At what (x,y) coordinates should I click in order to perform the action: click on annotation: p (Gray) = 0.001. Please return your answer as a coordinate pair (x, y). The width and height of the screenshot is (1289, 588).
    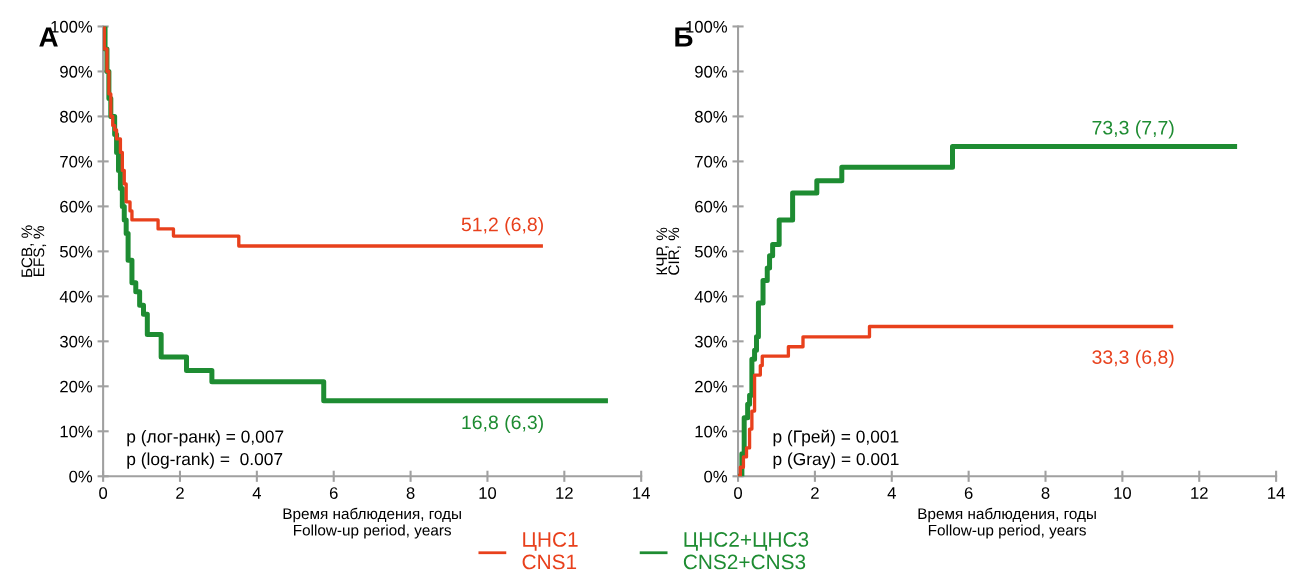
    Looking at the image, I should click on (836, 460).